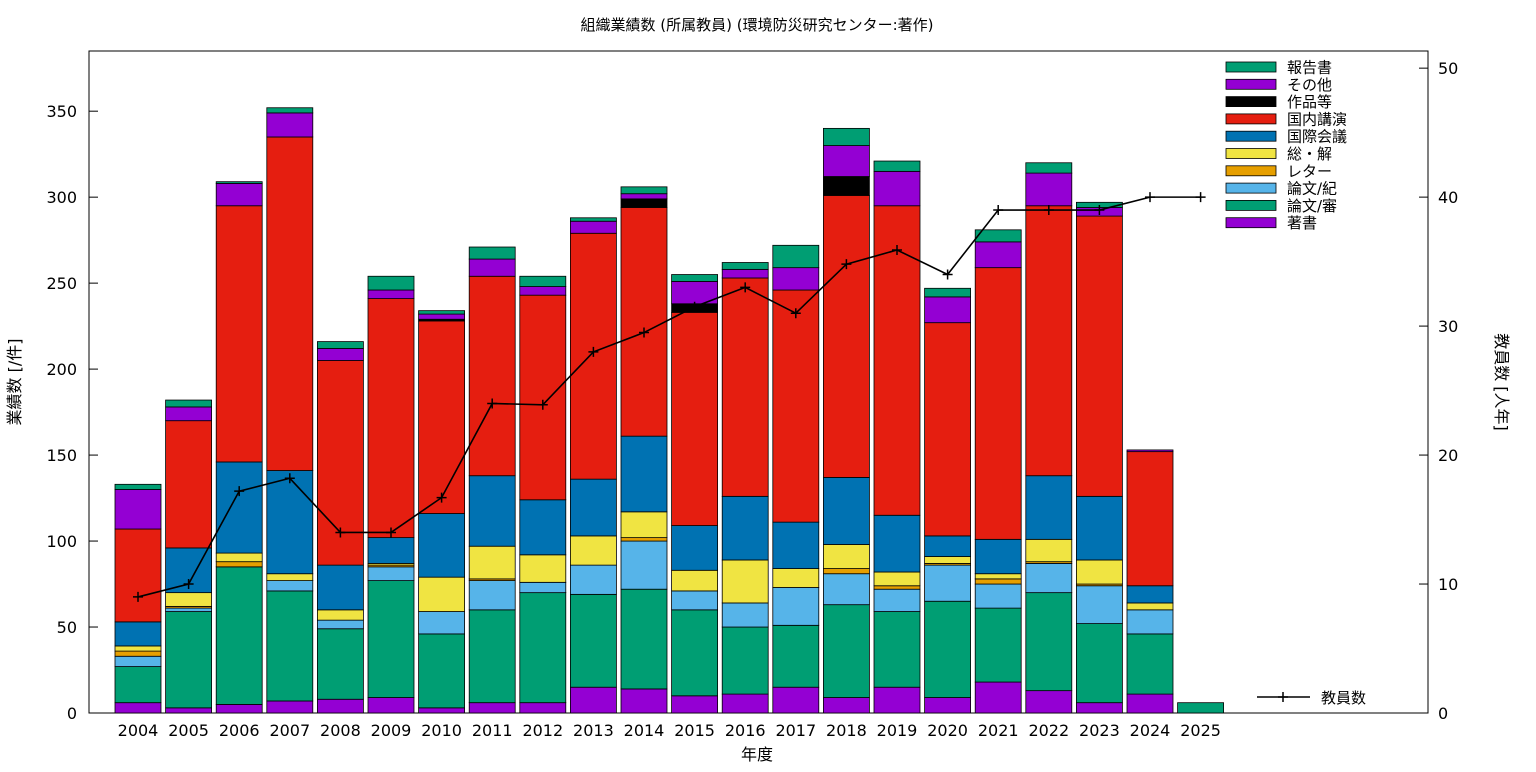 The height and width of the screenshot is (772, 1536). I want to click on legend-label: 総・解, so click(1309, 154).